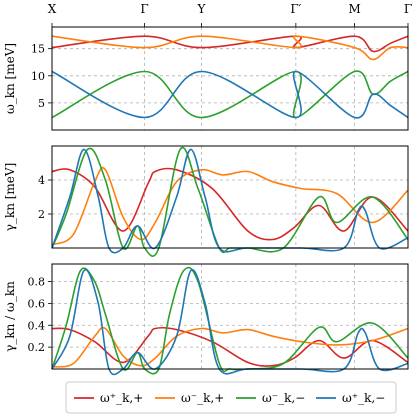 This screenshot has width=415, height=418. I want to click on symmetry-point-label: Γ′, so click(295, 9).